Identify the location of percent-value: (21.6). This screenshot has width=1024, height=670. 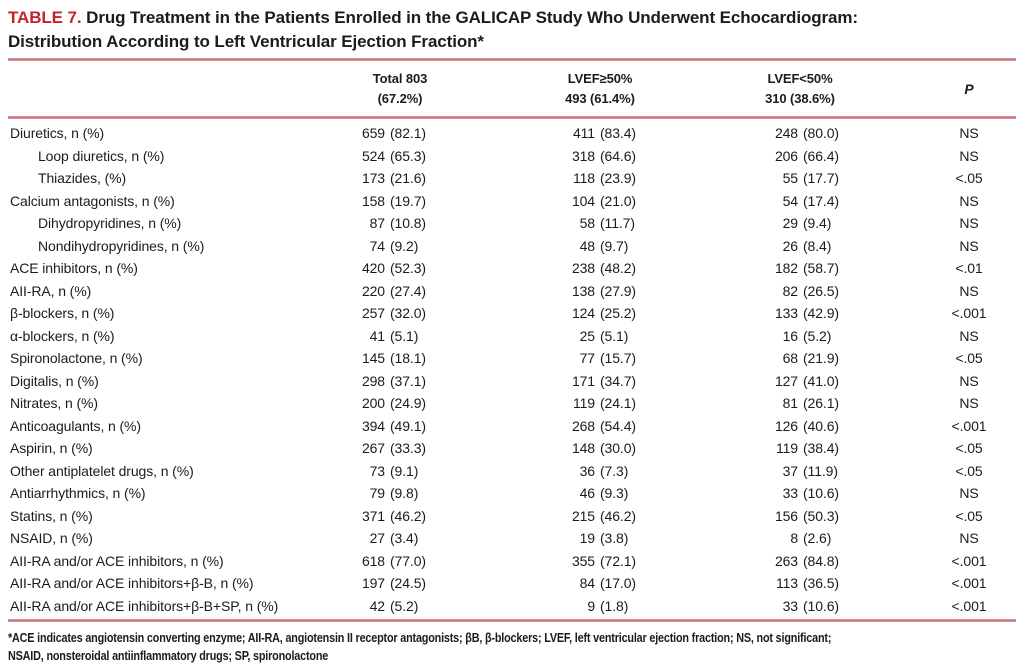
(408, 178).